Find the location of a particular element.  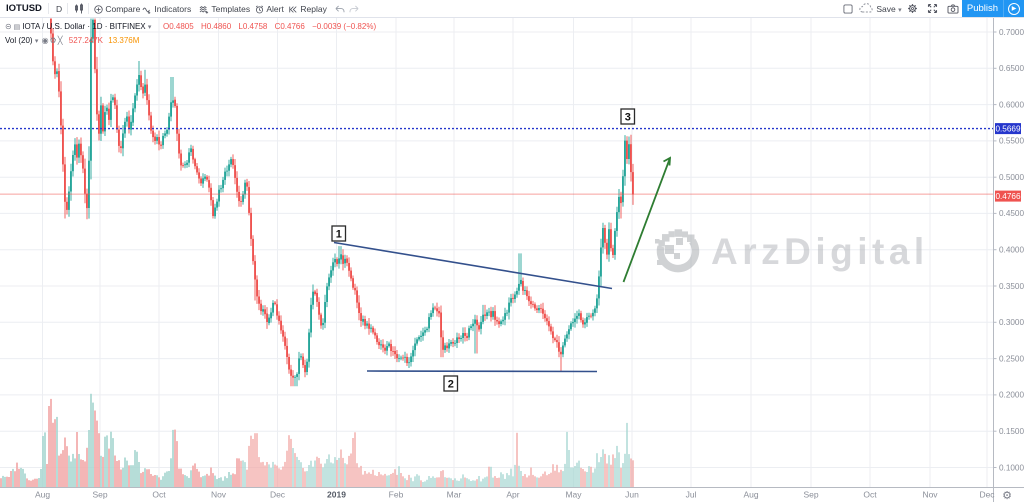

svg-text: 0.6500 is located at coordinates (1011, 68).